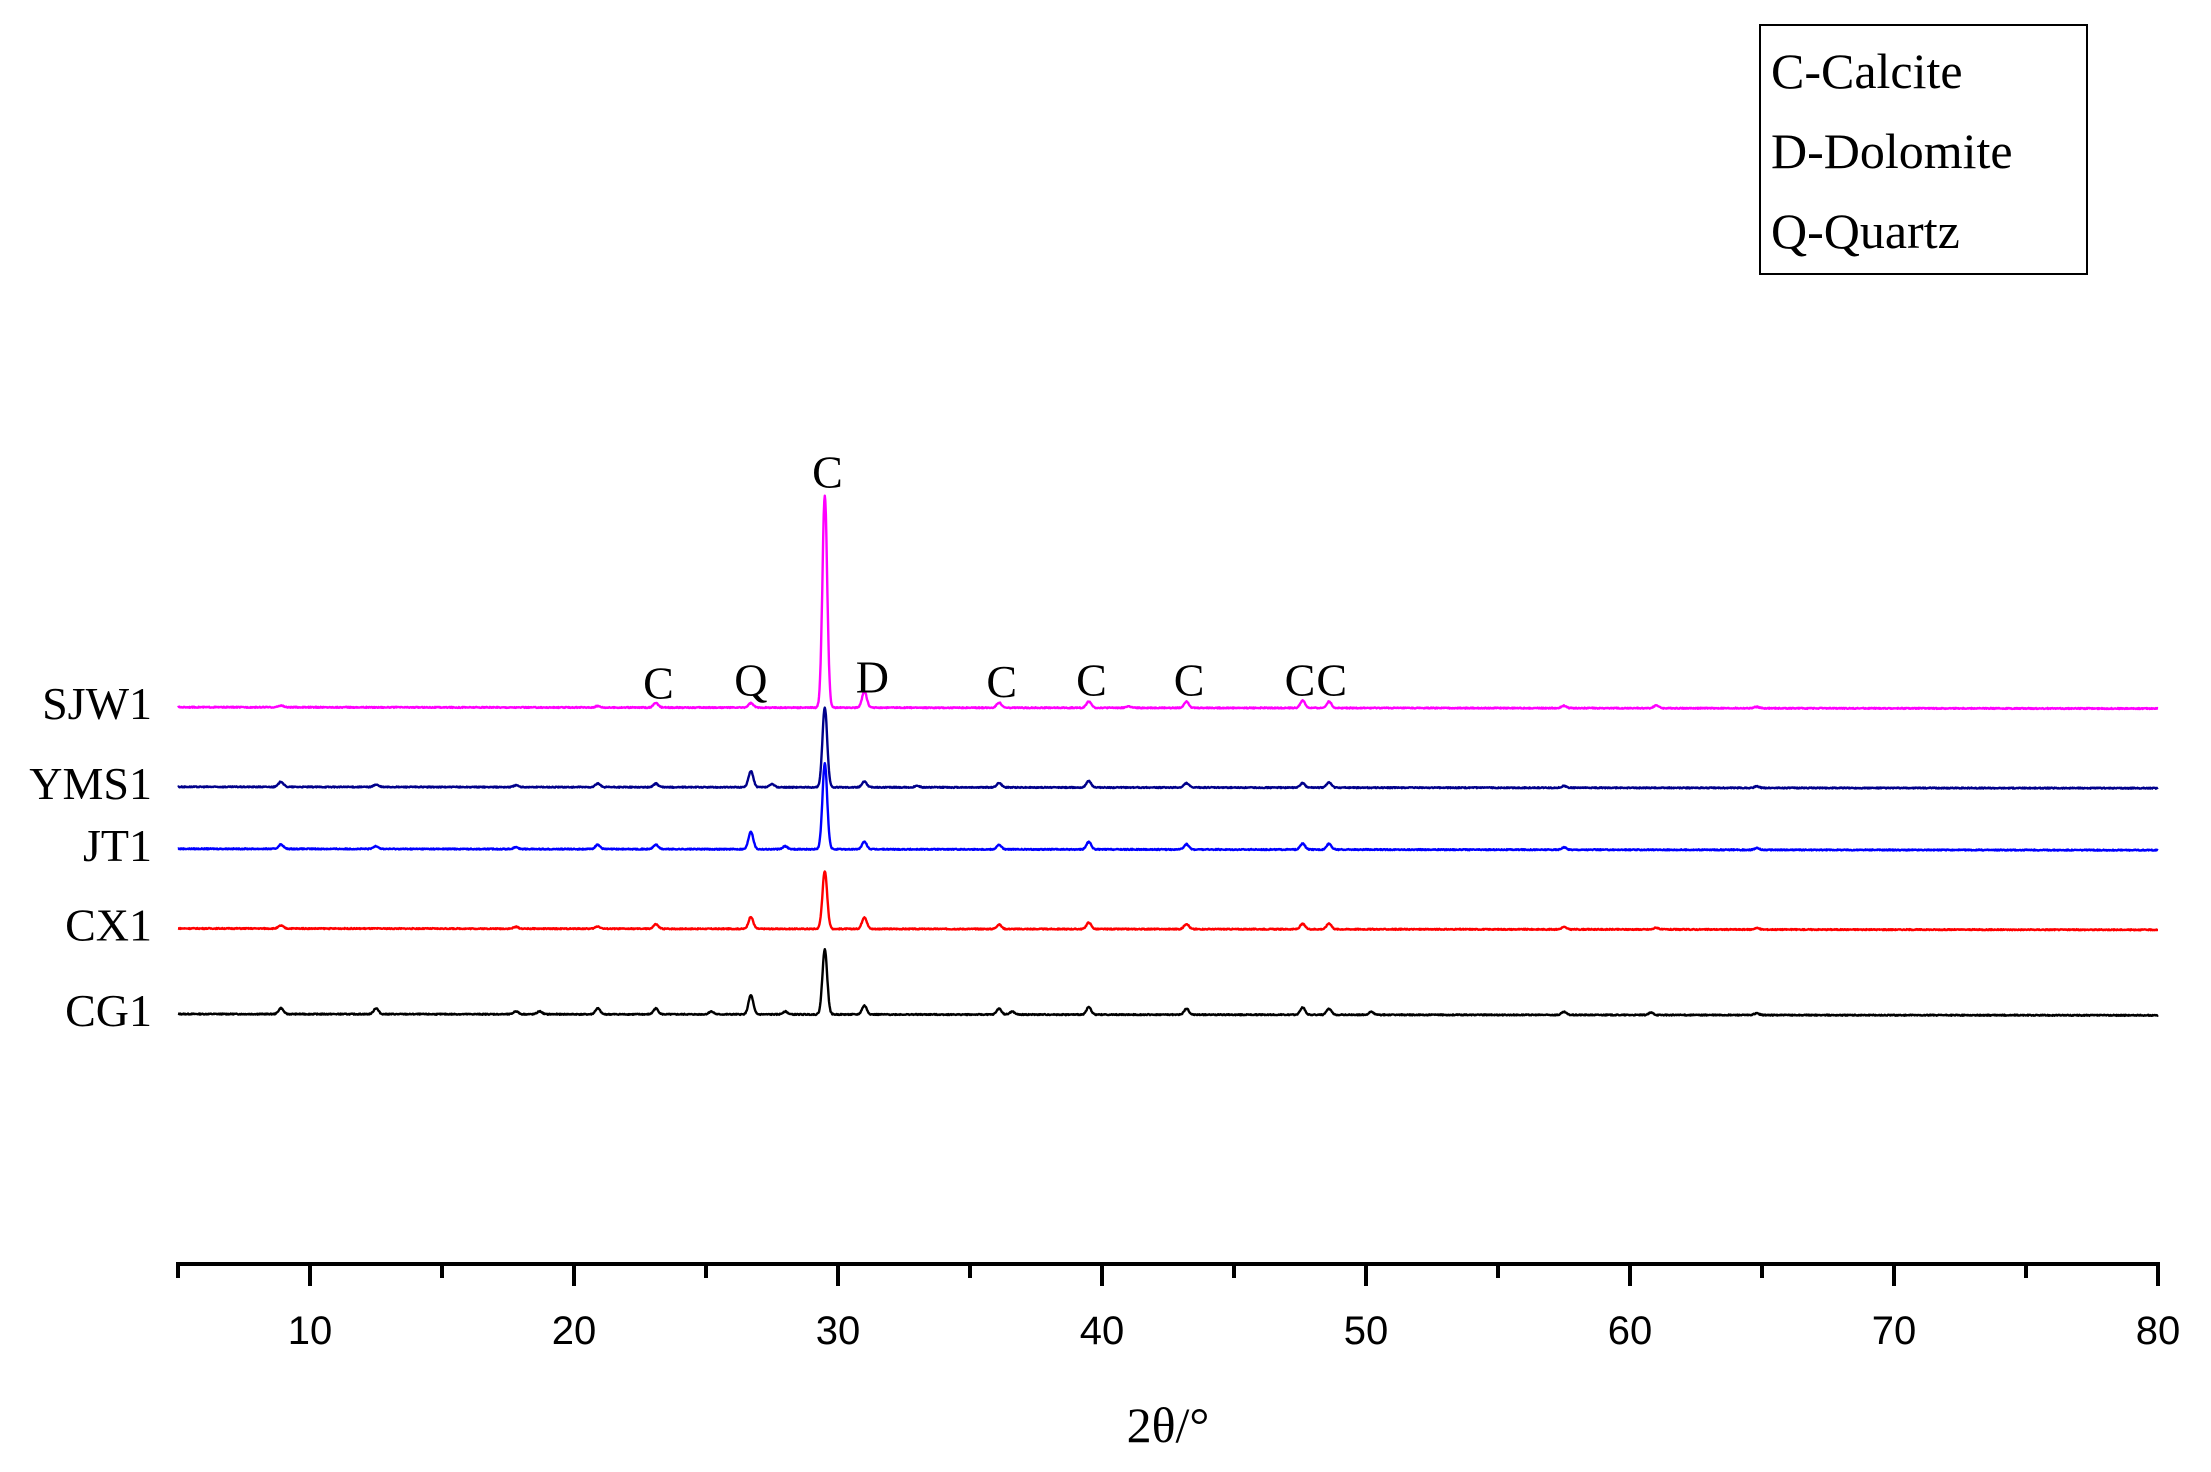  I want to click on peak-annotation-c-8: C, so click(1331, 679).